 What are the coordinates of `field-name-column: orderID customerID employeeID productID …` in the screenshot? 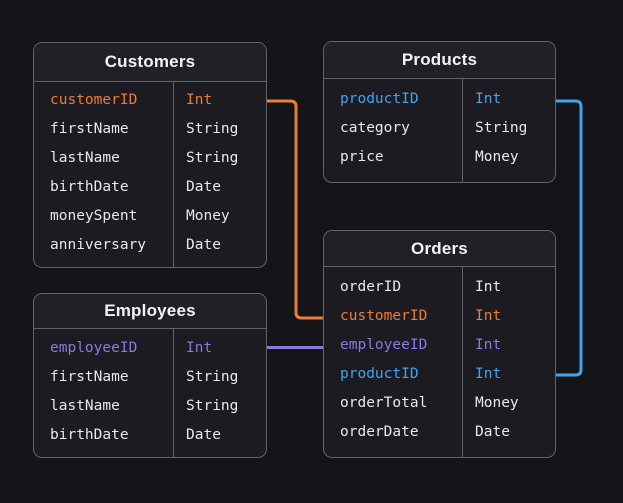 It's located at (393, 362).